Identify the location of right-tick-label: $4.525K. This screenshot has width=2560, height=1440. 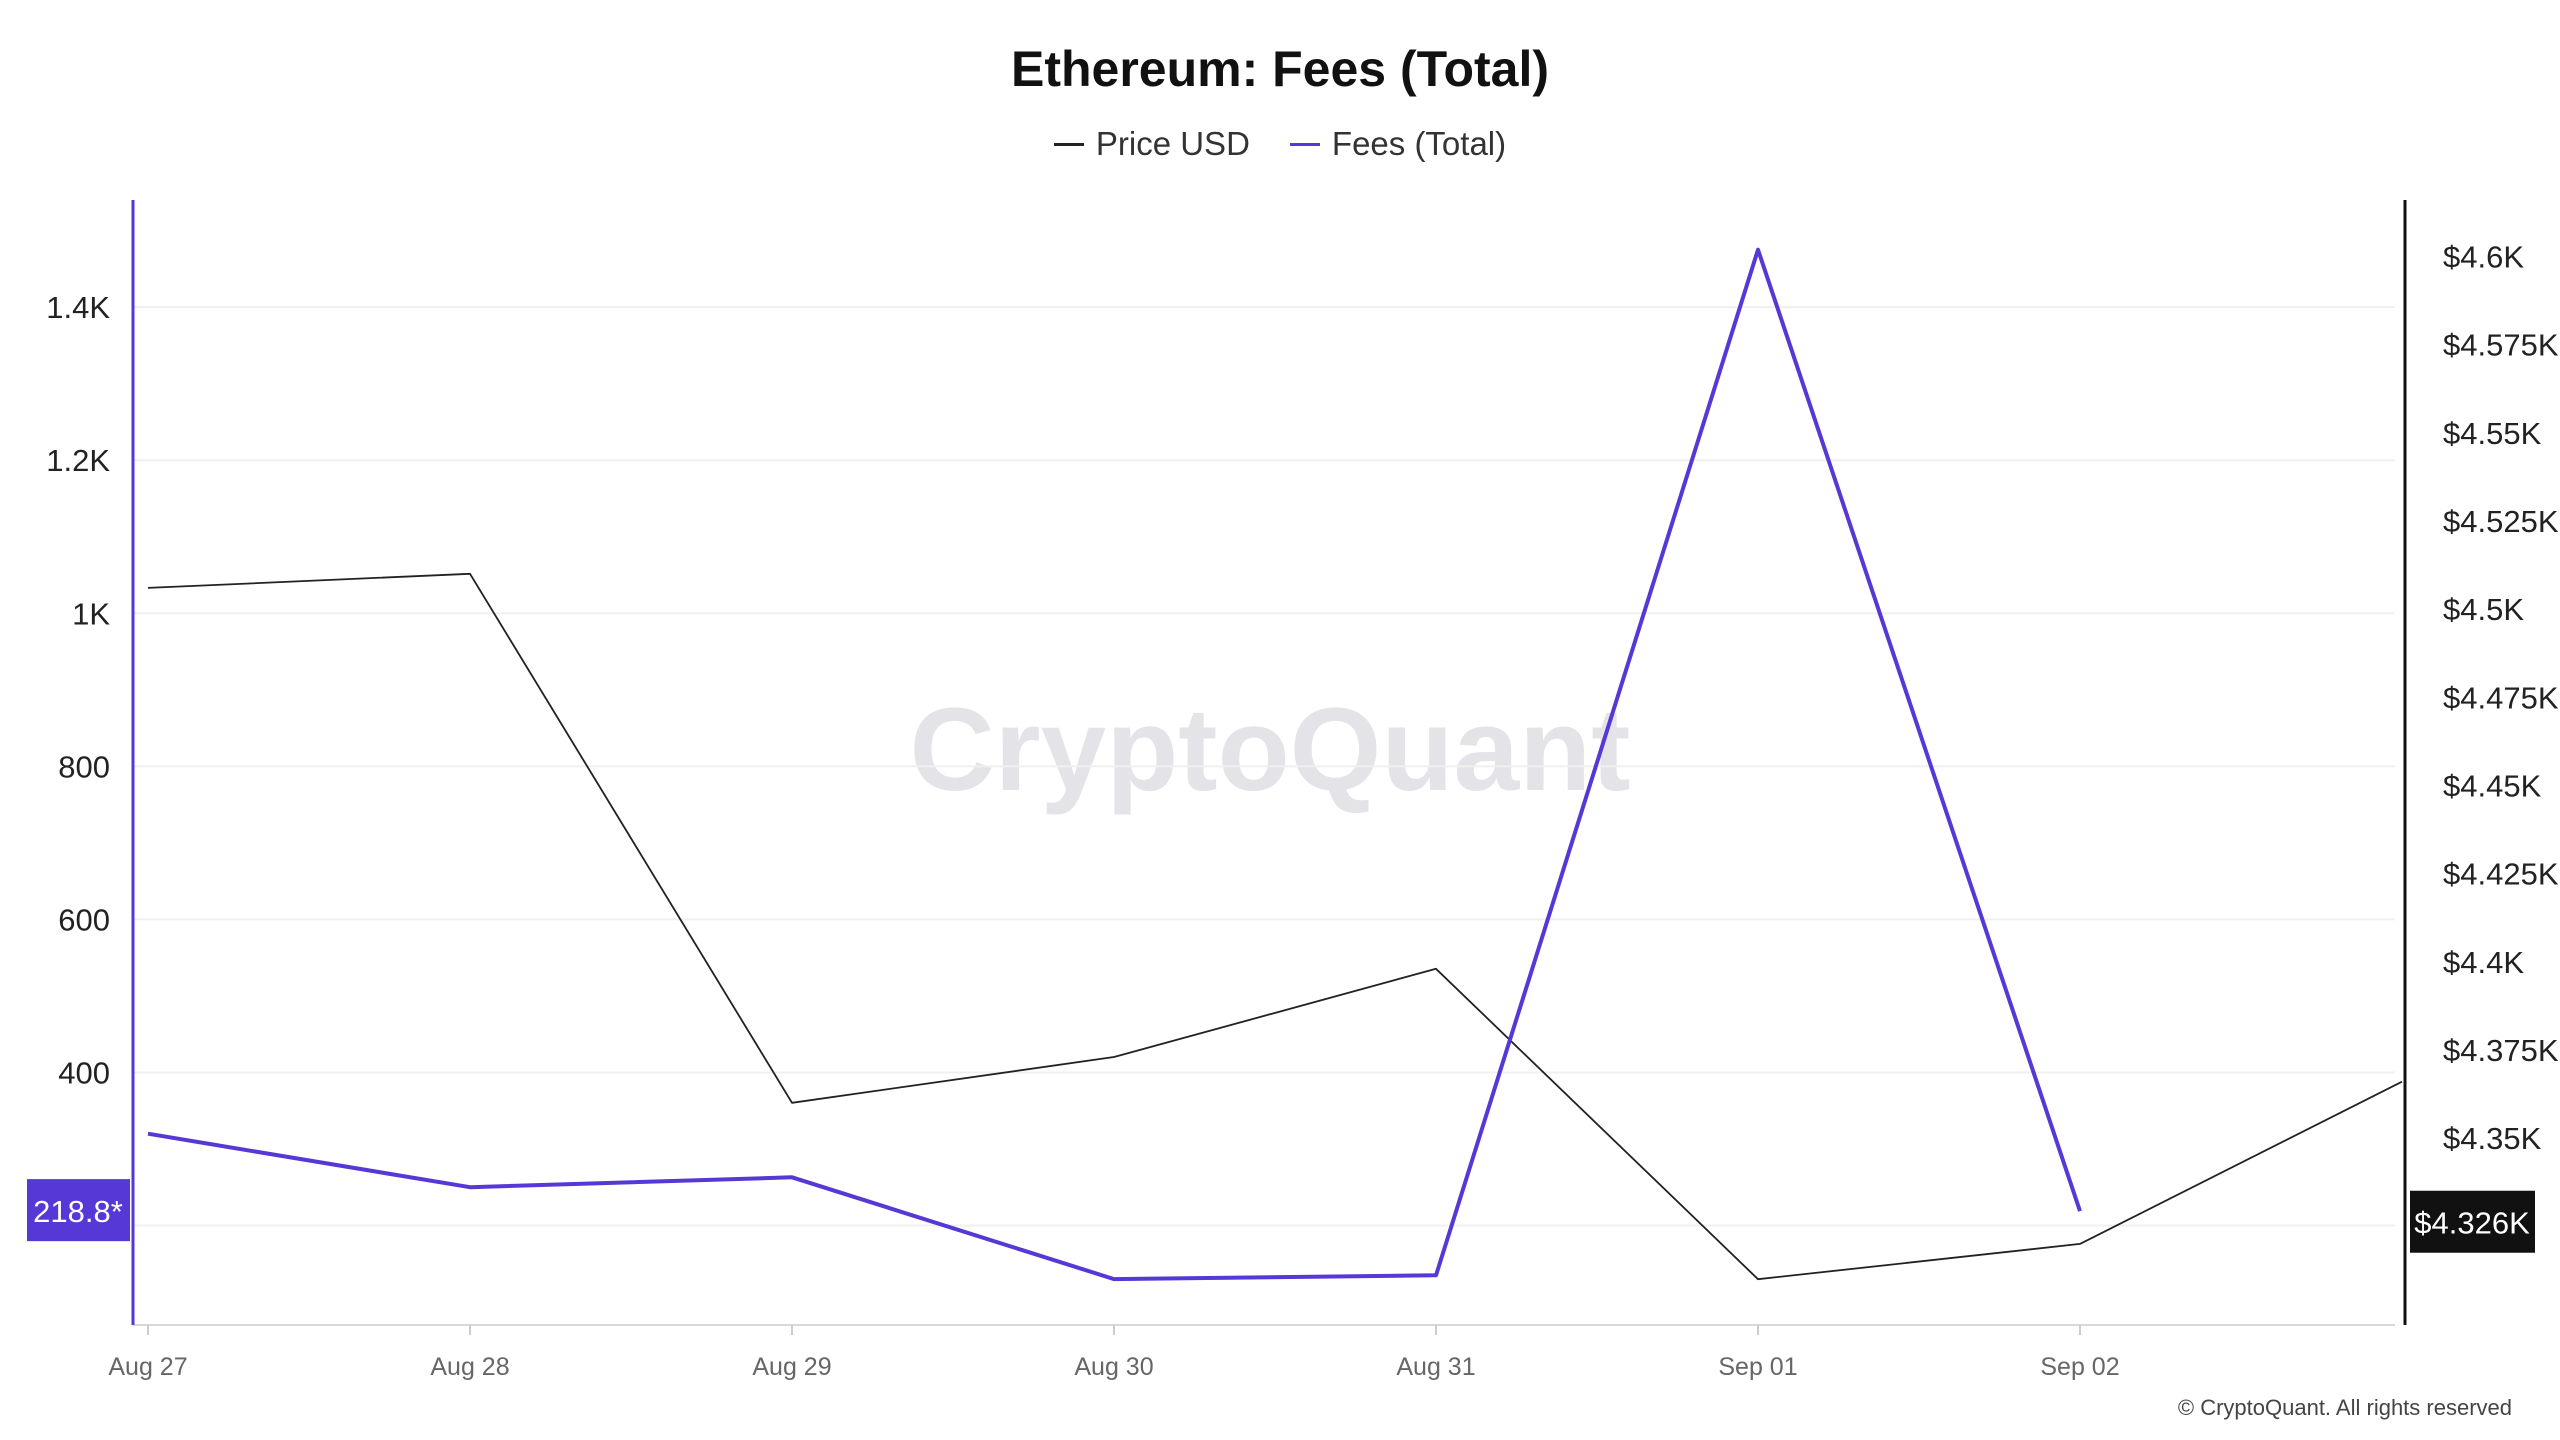
(2501, 521).